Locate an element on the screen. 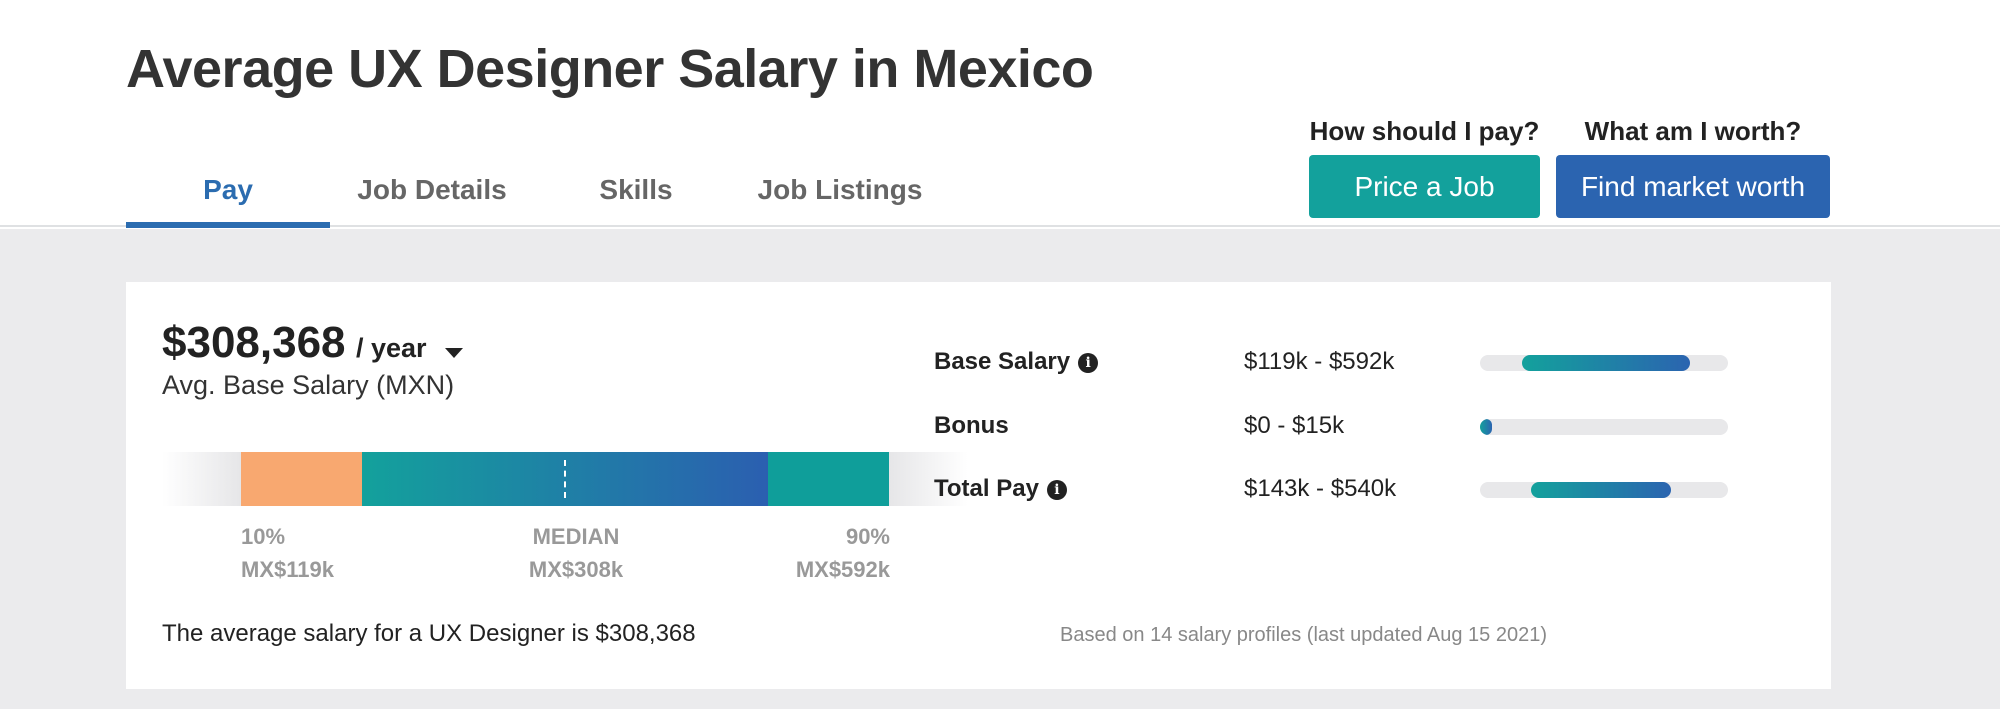  salary-amount: $308,368 / year is located at coordinates (312, 343).